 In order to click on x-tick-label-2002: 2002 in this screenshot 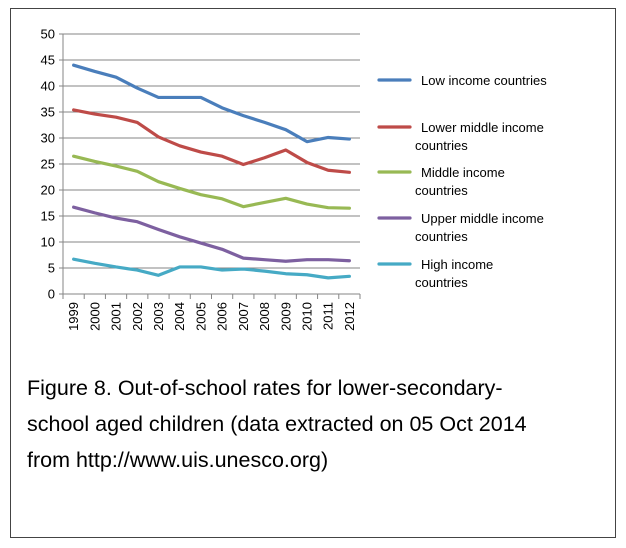, I will do `click(137, 316)`.